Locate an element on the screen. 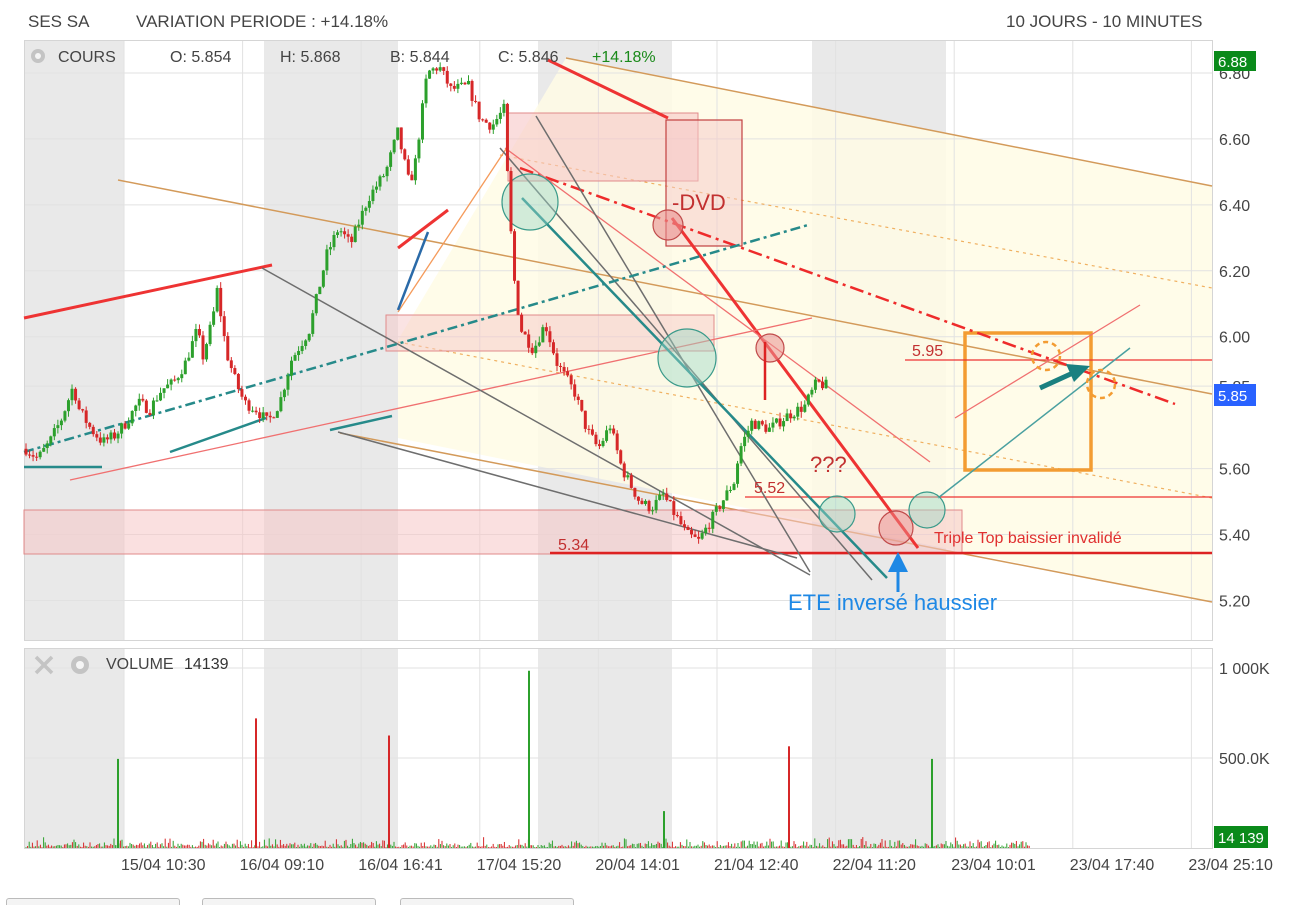  close-value: C: 5.846 is located at coordinates (528, 57).